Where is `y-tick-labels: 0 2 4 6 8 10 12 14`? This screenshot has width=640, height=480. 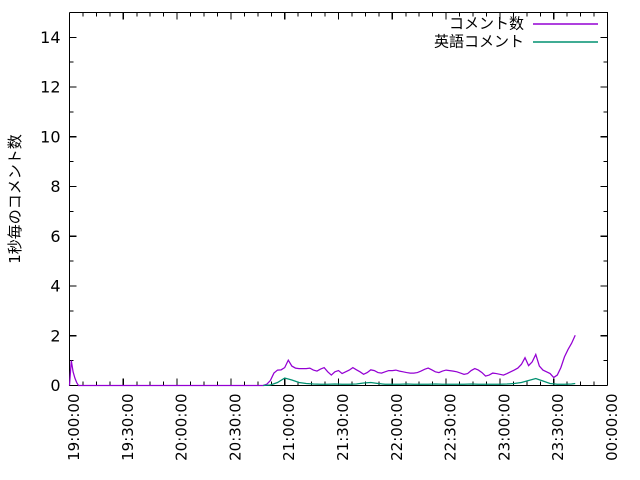 y-tick-labels: 0 2 4 6 8 10 12 14 is located at coordinates (50, 211).